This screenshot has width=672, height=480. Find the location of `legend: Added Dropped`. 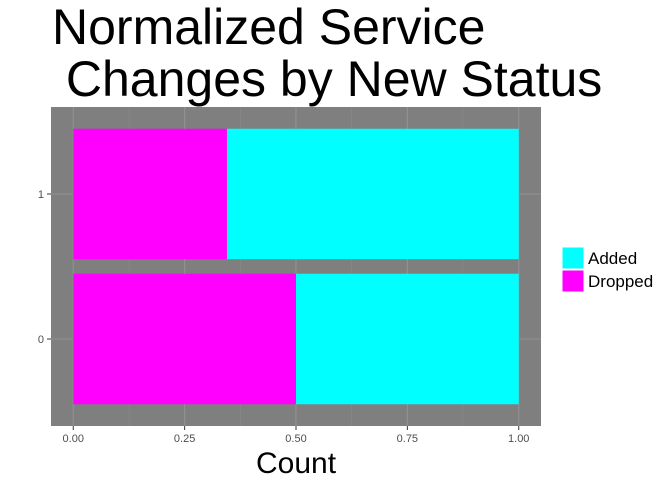

legend: Added Dropped is located at coordinates (607, 269).